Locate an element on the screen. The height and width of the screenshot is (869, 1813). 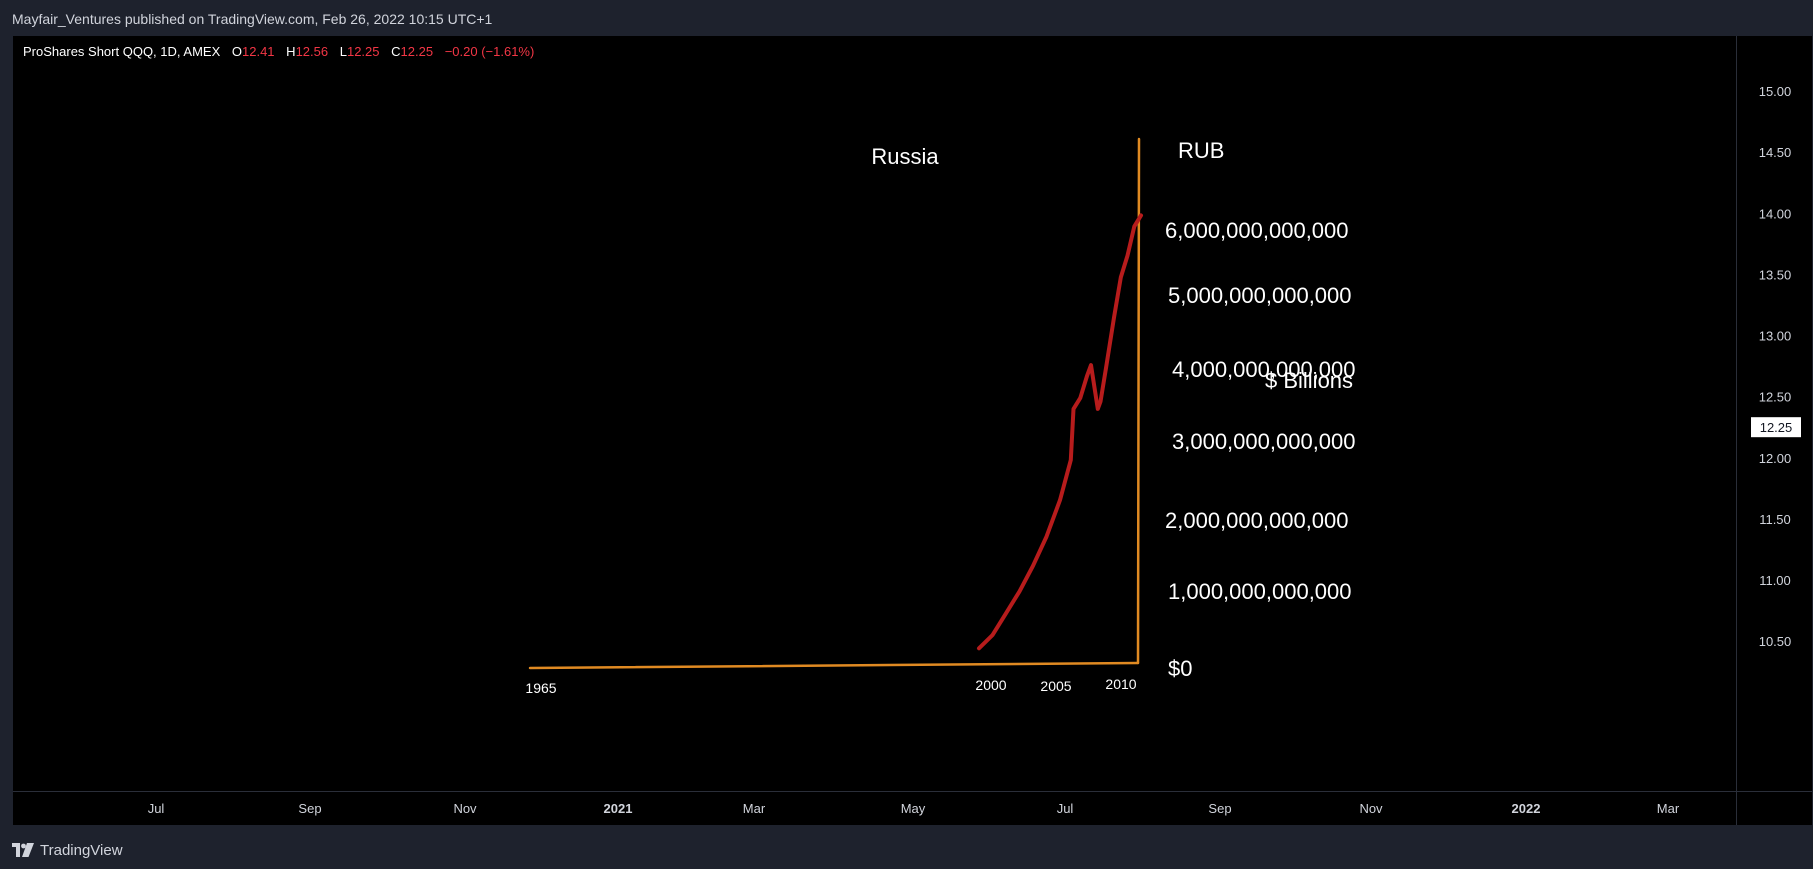
russia-y-tick-label: 4,000,000,000,000 is located at coordinates (1264, 369).